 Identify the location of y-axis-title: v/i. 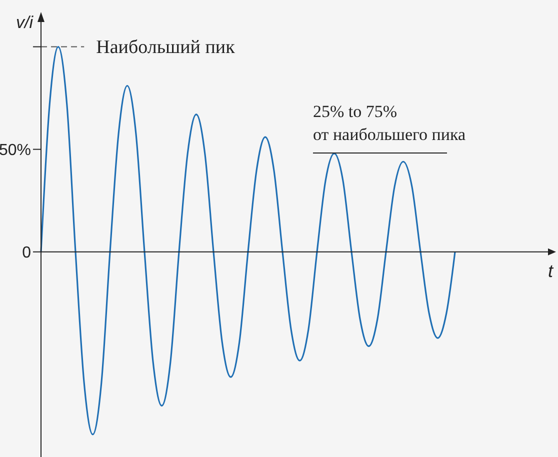
(25, 22).